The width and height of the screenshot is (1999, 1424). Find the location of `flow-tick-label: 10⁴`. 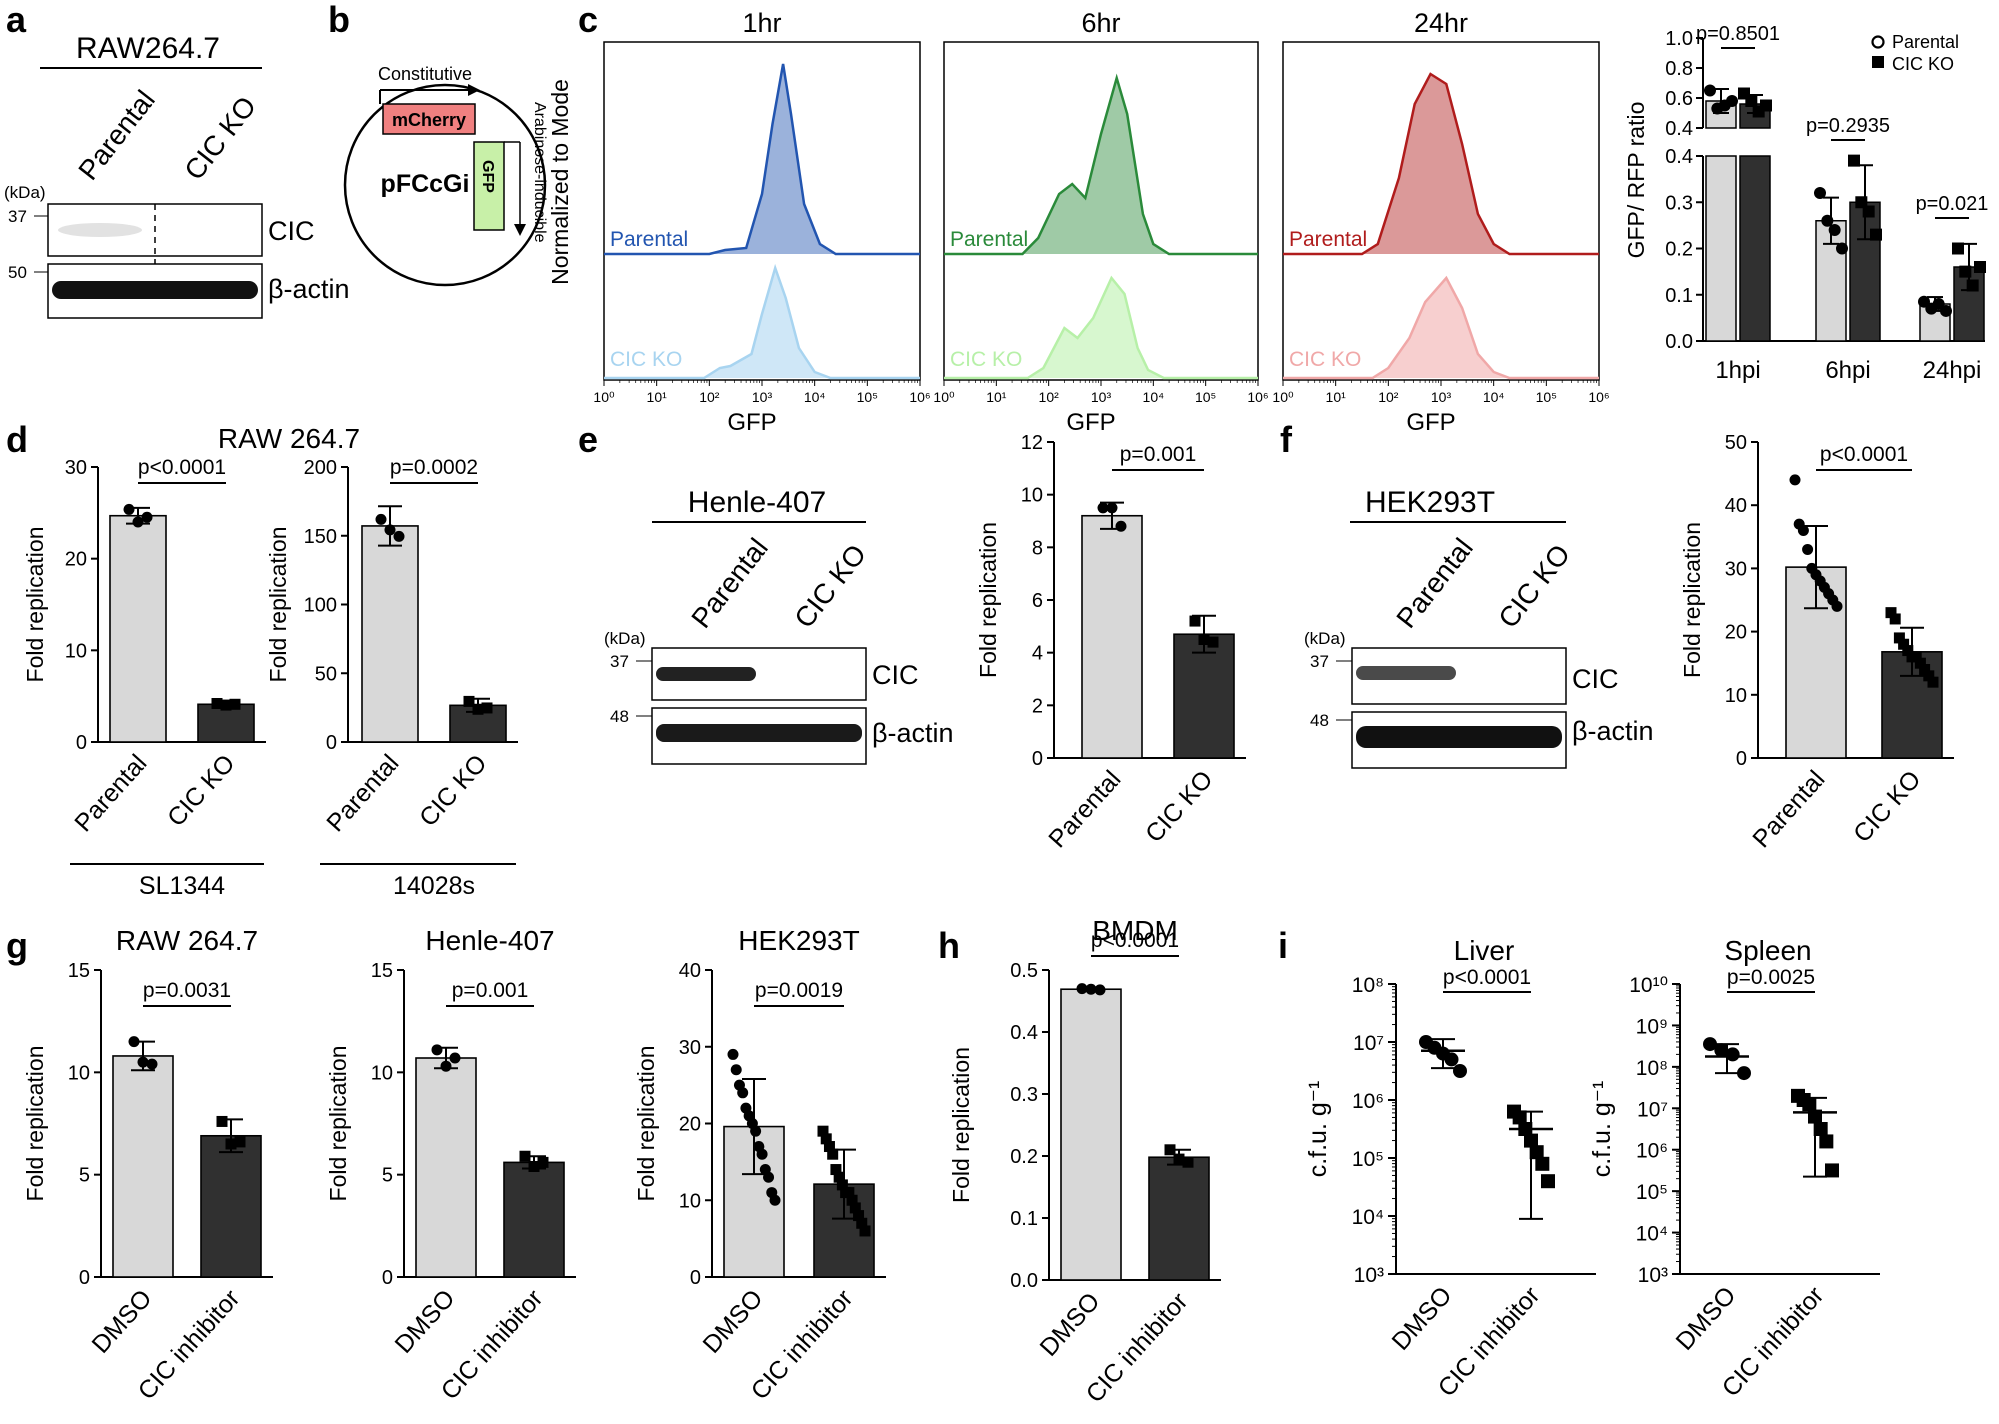

flow-tick-label: 10⁴ is located at coordinates (1494, 397).